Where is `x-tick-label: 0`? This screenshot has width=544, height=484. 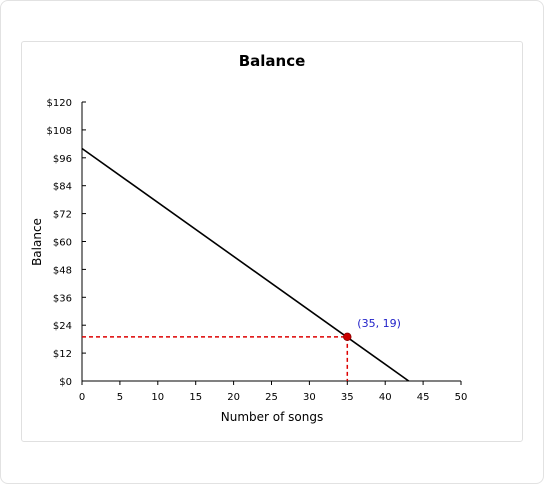 x-tick-label: 0 is located at coordinates (82, 397).